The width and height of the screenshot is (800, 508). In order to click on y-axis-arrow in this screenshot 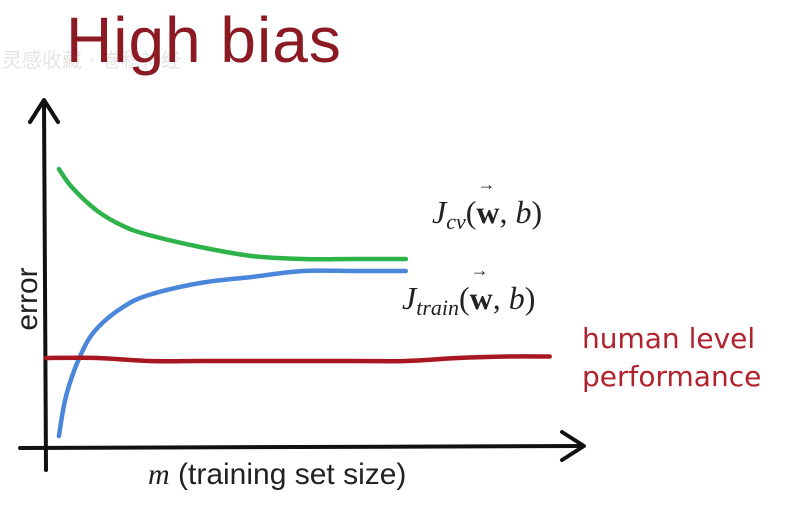, I will do `click(44, 111)`.